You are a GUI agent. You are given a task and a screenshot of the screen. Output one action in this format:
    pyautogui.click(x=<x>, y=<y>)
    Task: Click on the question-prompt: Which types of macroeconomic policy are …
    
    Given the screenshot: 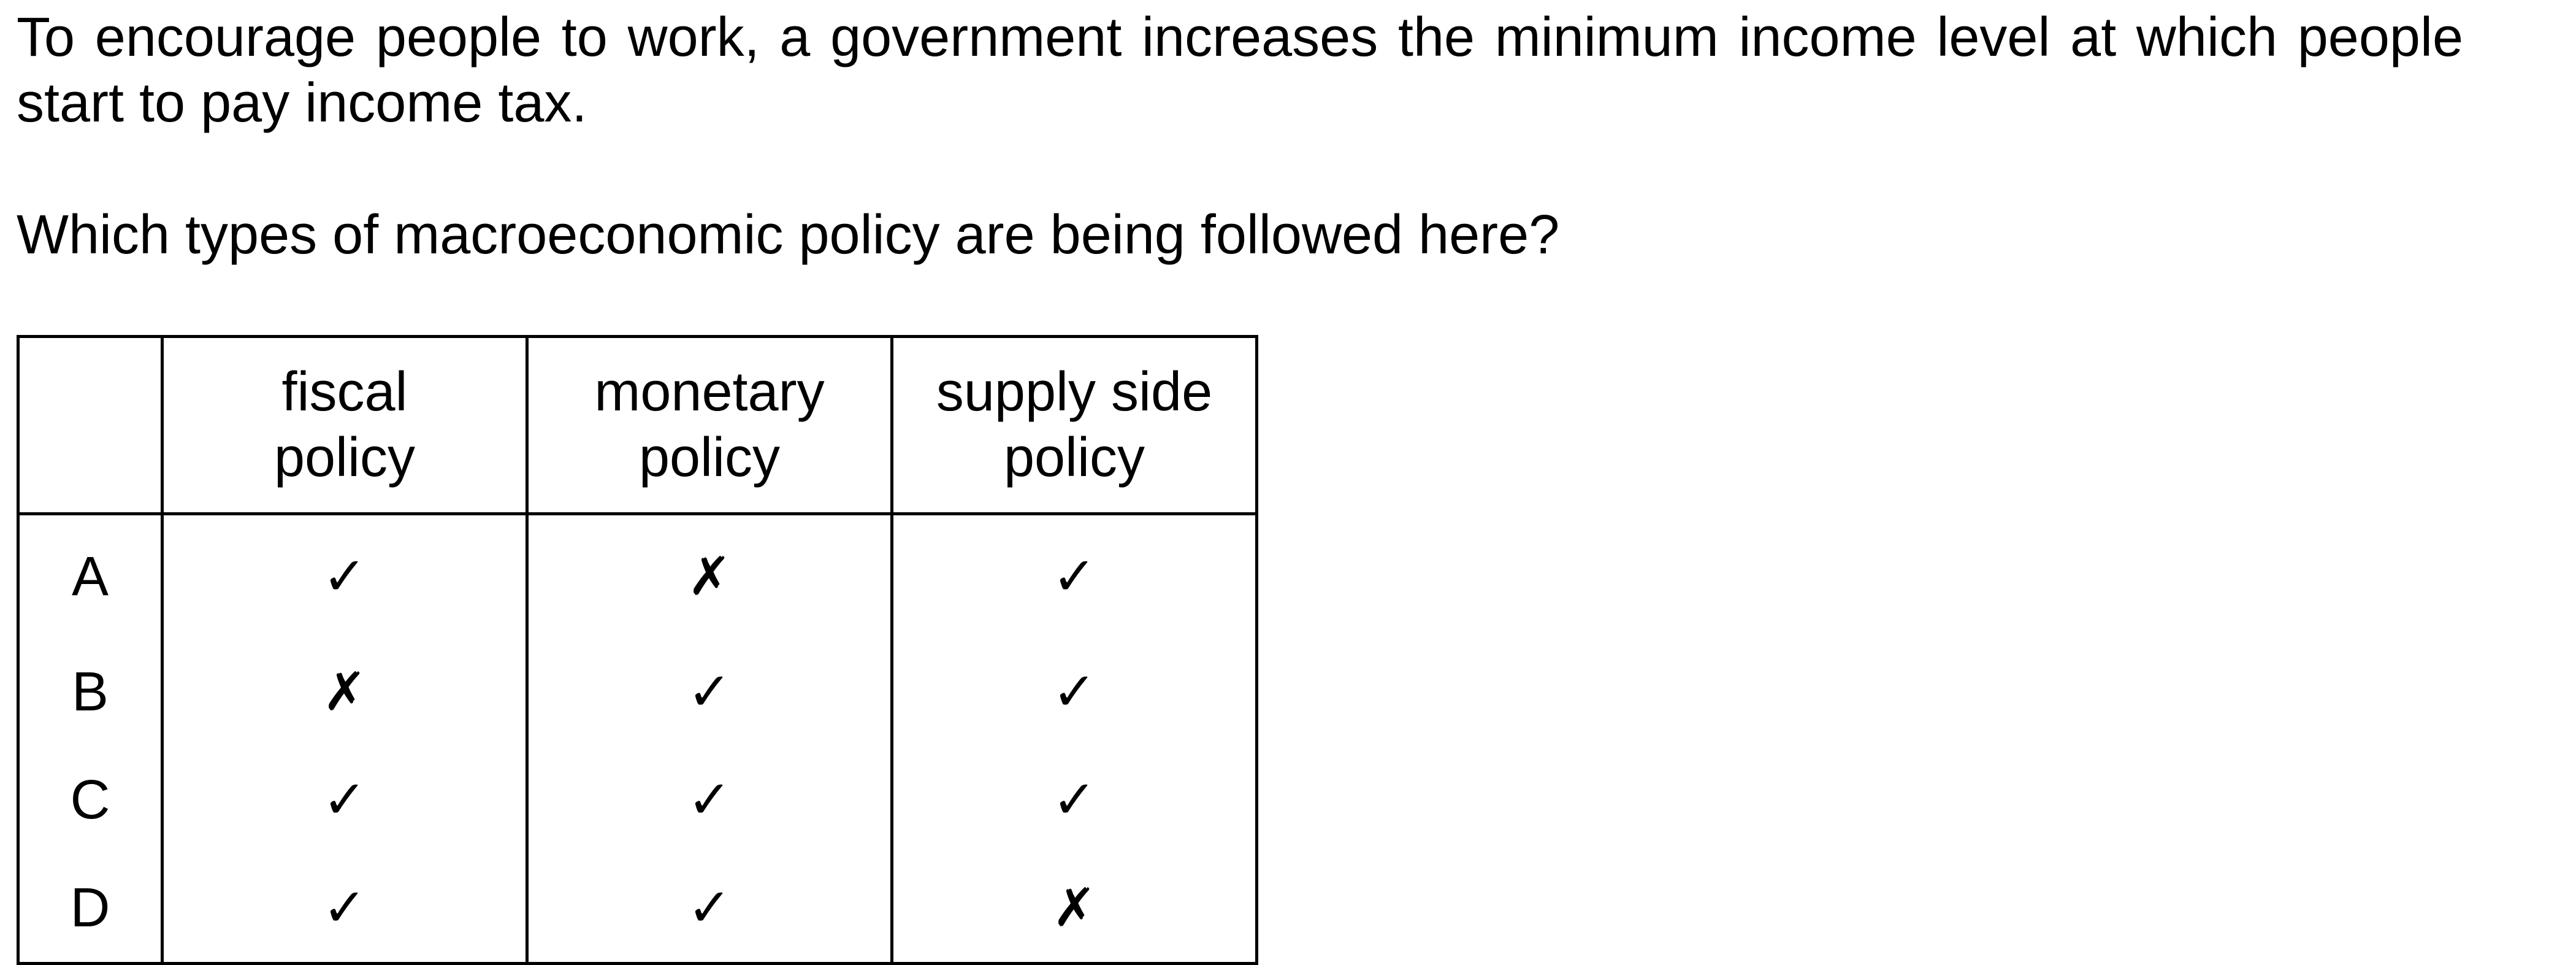 What is the action you would take?
    pyautogui.click(x=788, y=235)
    